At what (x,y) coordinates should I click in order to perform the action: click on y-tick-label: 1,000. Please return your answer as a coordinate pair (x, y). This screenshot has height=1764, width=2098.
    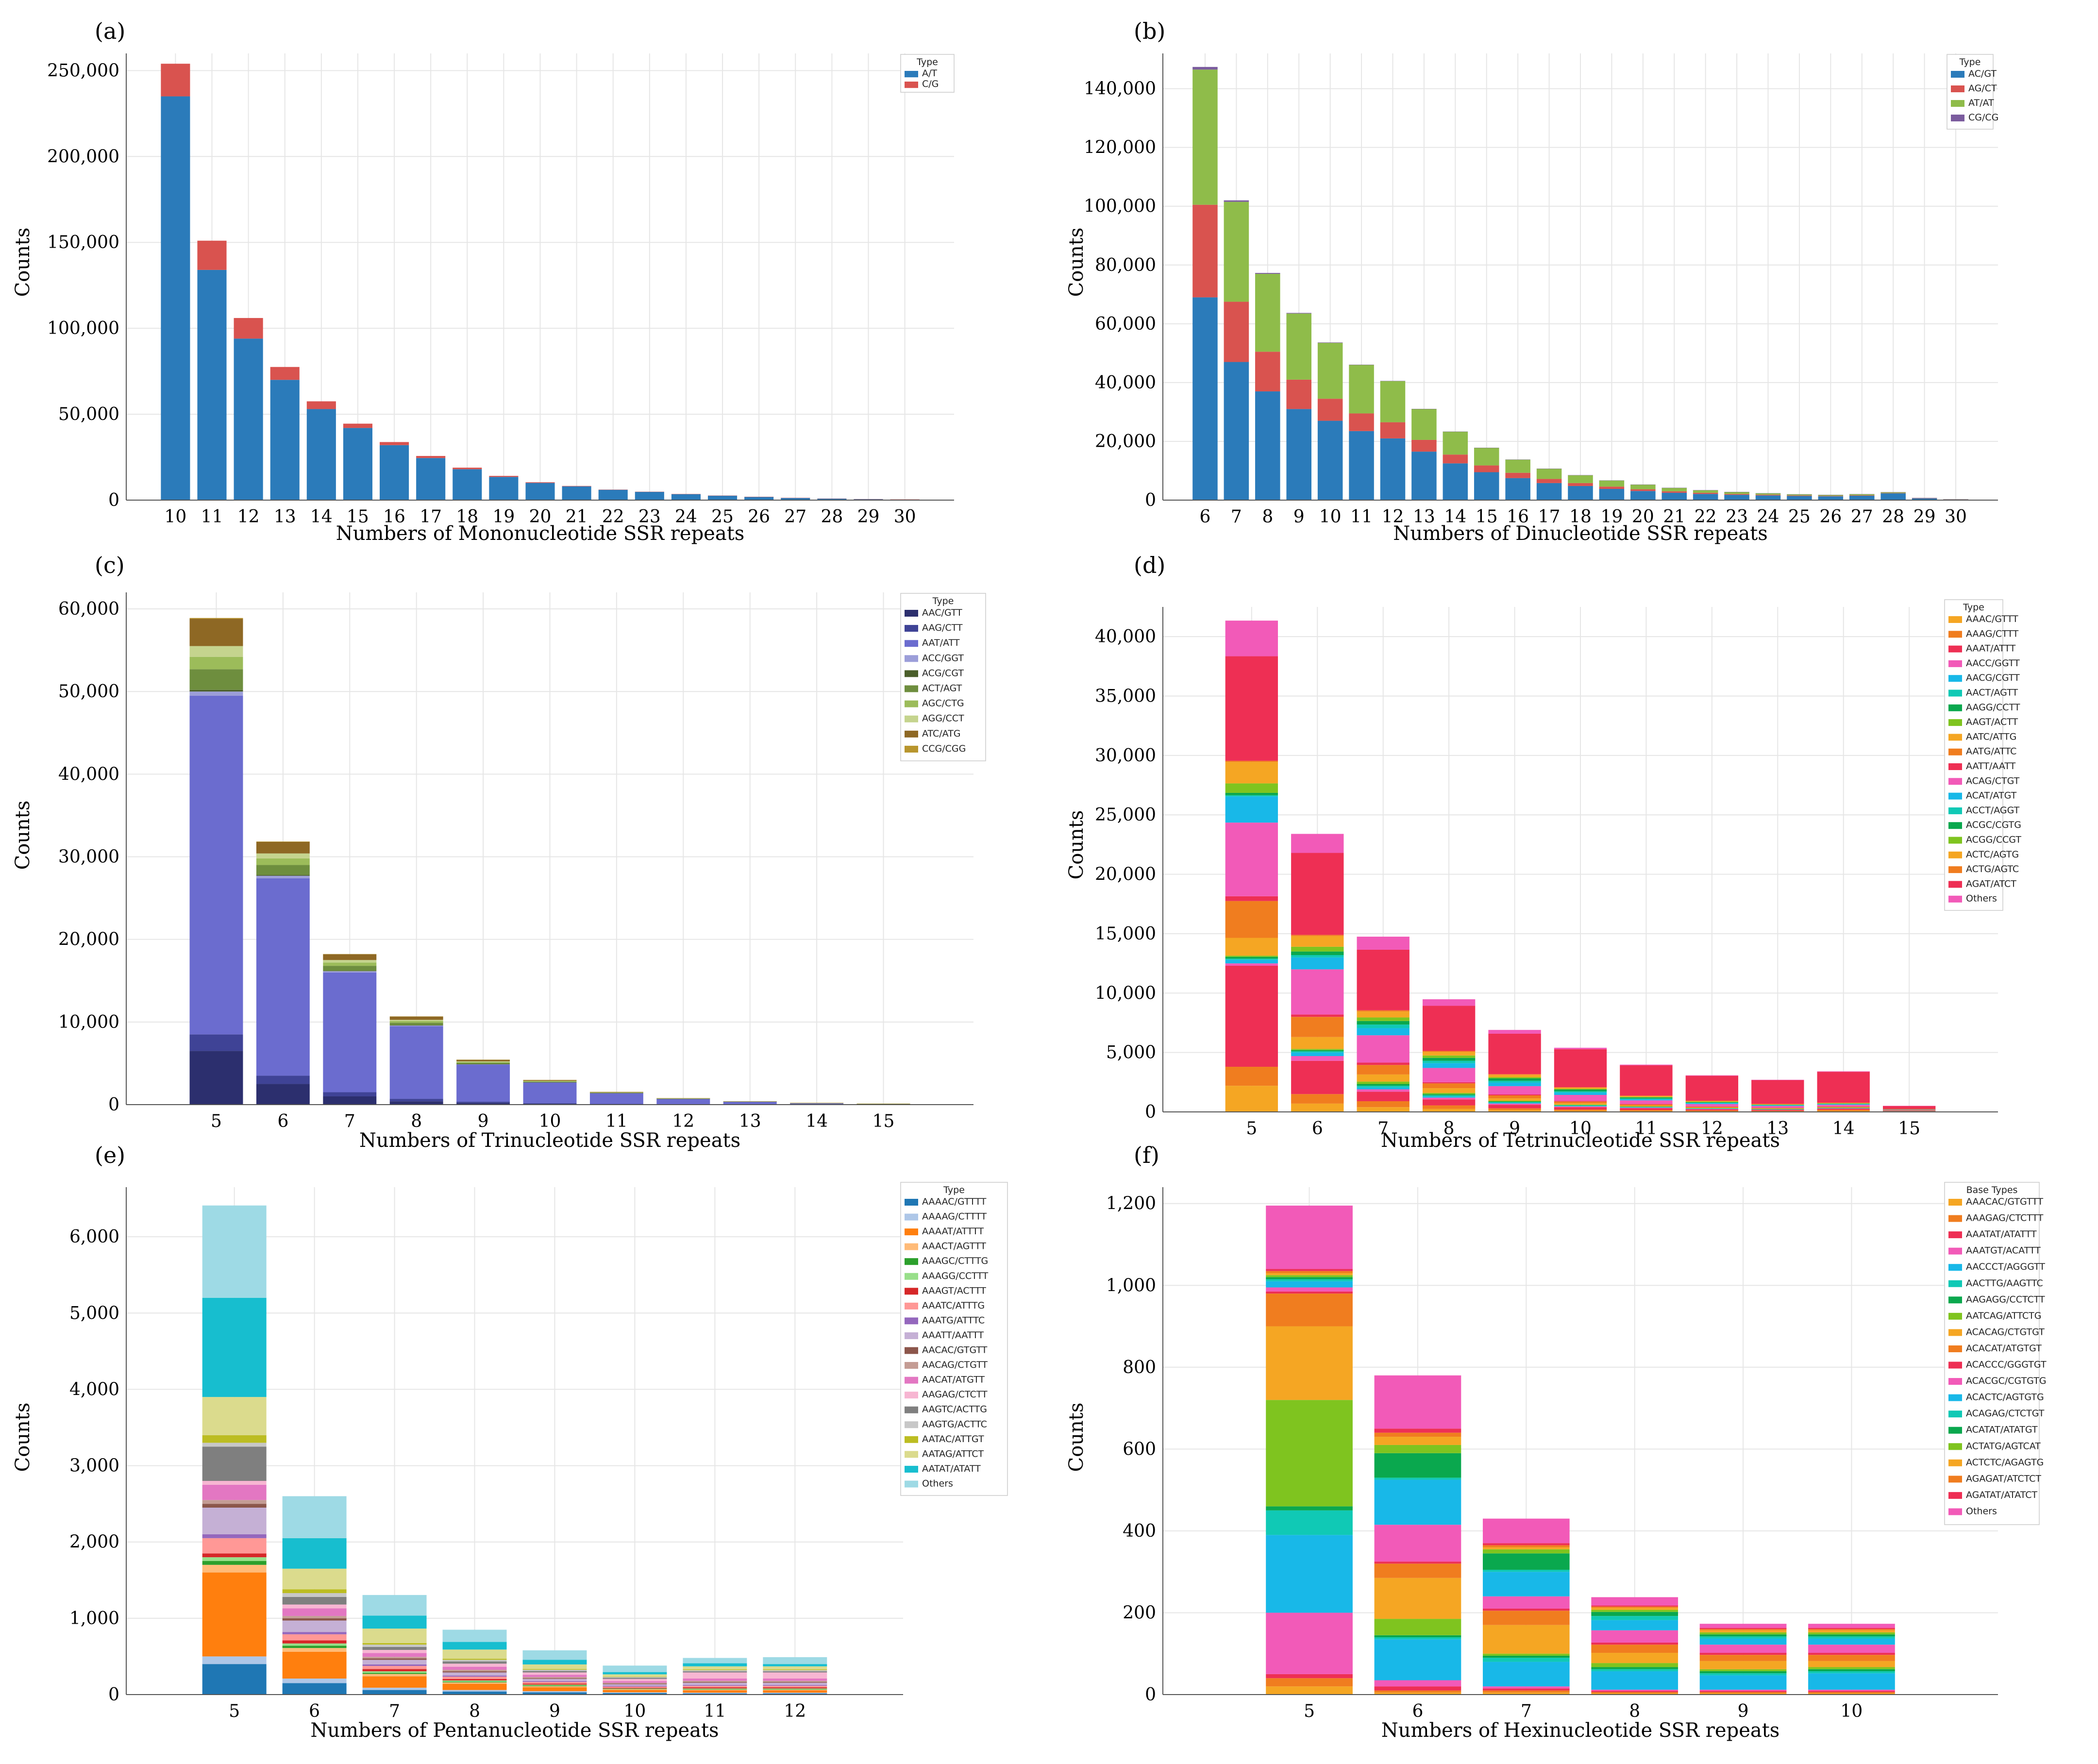
    Looking at the image, I should click on (94, 1619).